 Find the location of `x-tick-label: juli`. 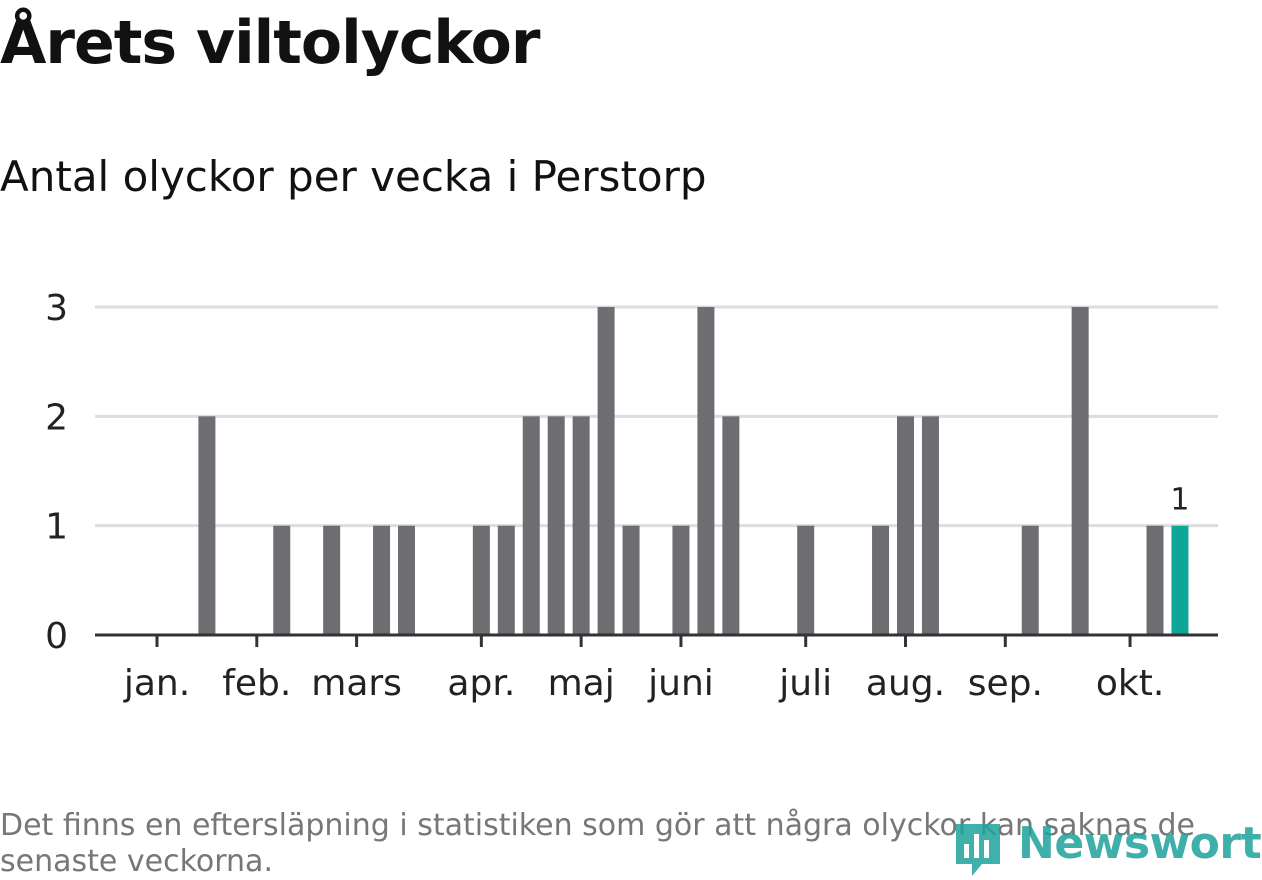

x-tick-label: juli is located at coordinates (805, 683).